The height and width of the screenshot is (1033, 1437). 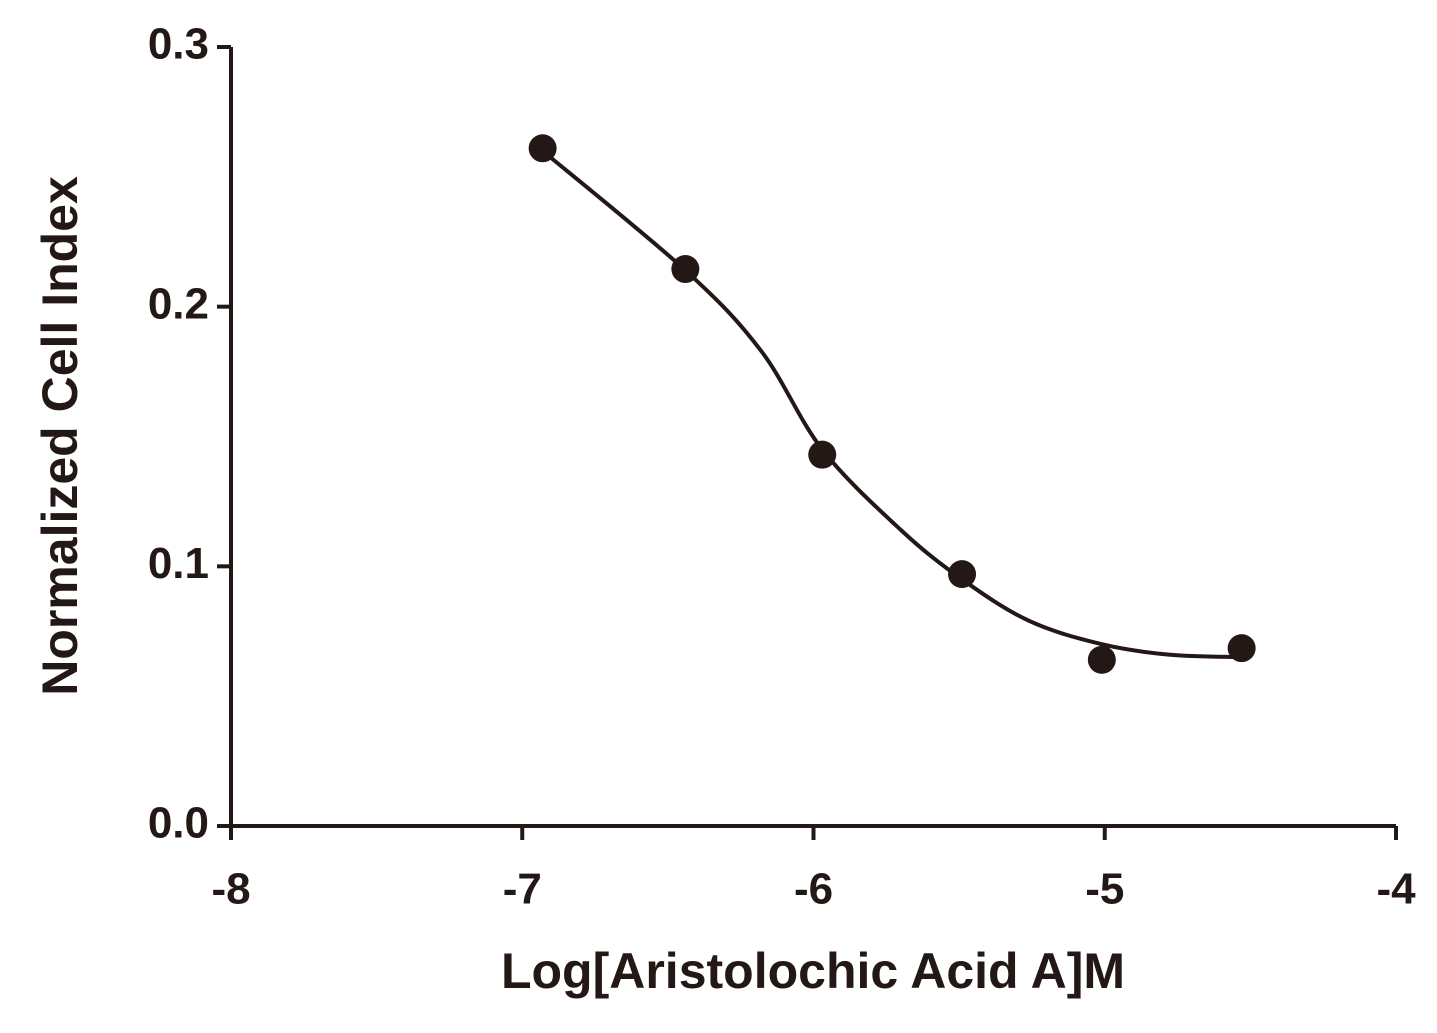 What do you see at coordinates (60, 436) in the screenshot?
I see `y-axis-title: Normalized Cell Index` at bounding box center [60, 436].